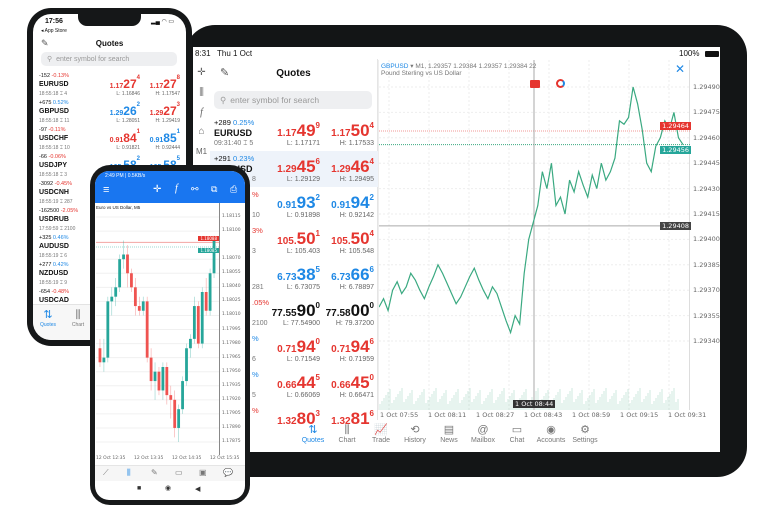 This screenshot has height=520, width=768. What do you see at coordinates (54, 31) in the screenshot?
I see `back-to-app-store: ◂ App Store` at bounding box center [54, 31].